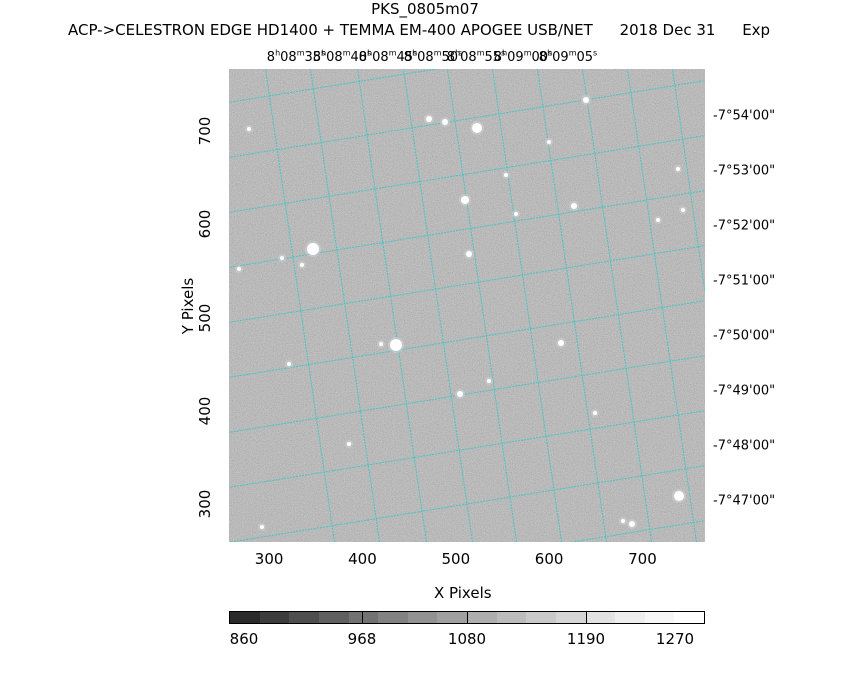 The image size is (850, 680). What do you see at coordinates (568, 56) in the screenshot?
I see `ra-label: 8h09m05s` at bounding box center [568, 56].